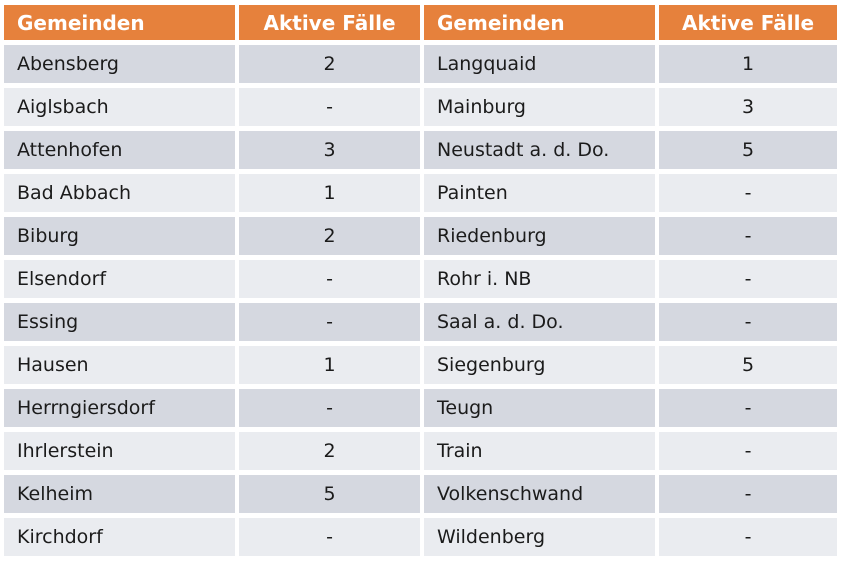  I want to click on table-row: Abensberg 2 Langquaid 1, so click(420, 64).